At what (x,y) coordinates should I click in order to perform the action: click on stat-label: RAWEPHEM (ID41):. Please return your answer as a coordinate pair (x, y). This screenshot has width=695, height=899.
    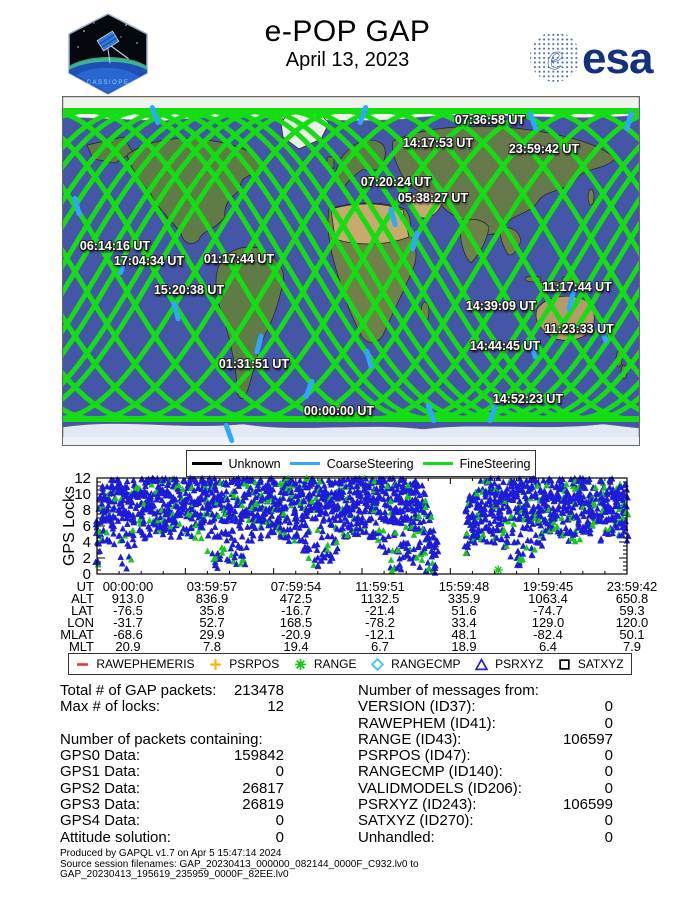
    Looking at the image, I should click on (427, 723).